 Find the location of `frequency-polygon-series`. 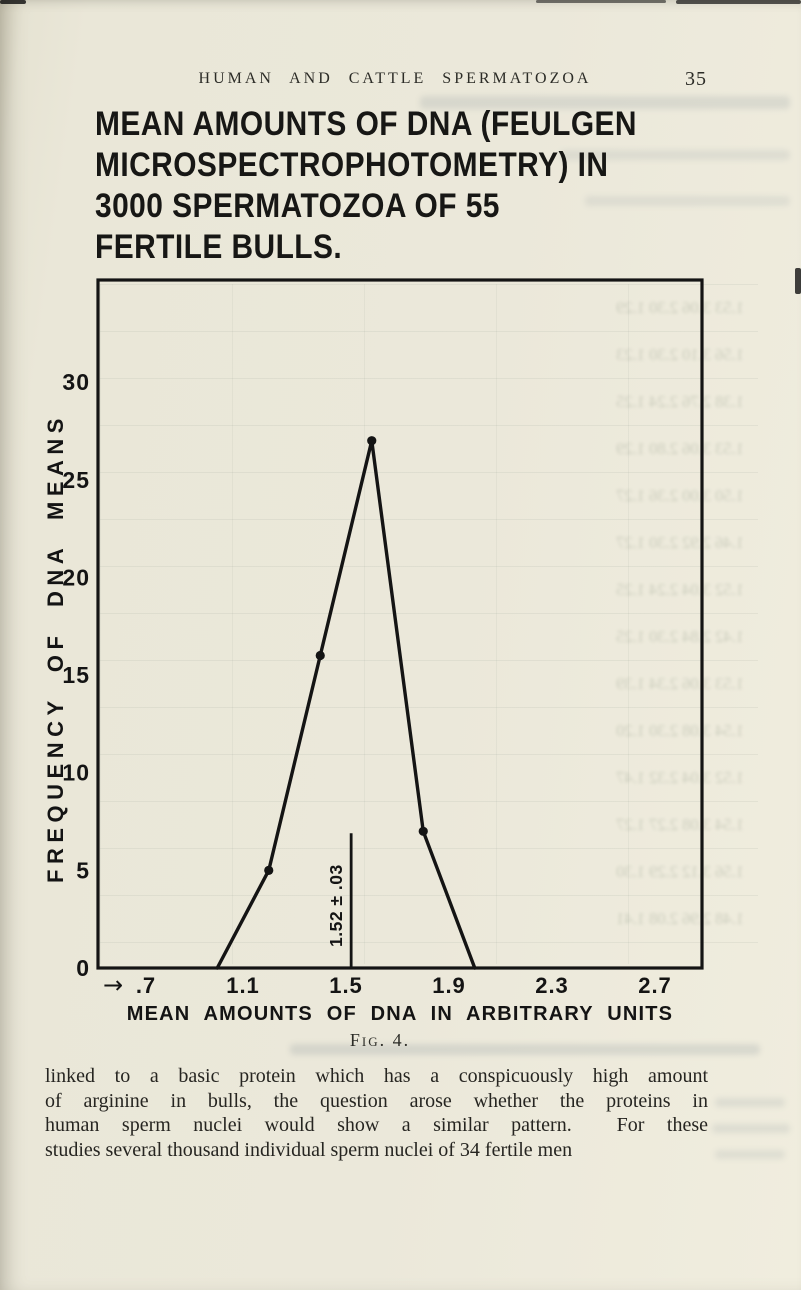

frequency-polygon-series is located at coordinates (346, 703).